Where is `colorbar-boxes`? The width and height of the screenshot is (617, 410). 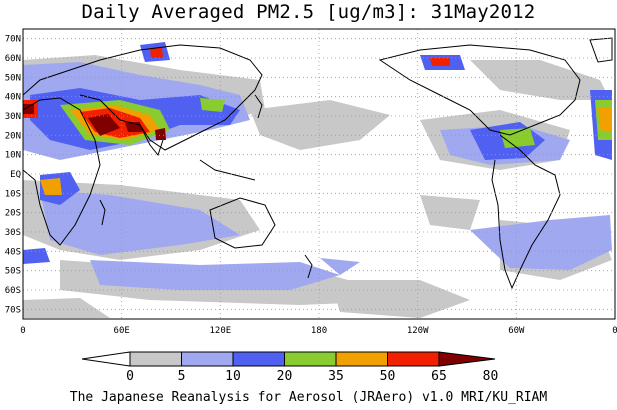 colorbar-boxes is located at coordinates (288, 359).